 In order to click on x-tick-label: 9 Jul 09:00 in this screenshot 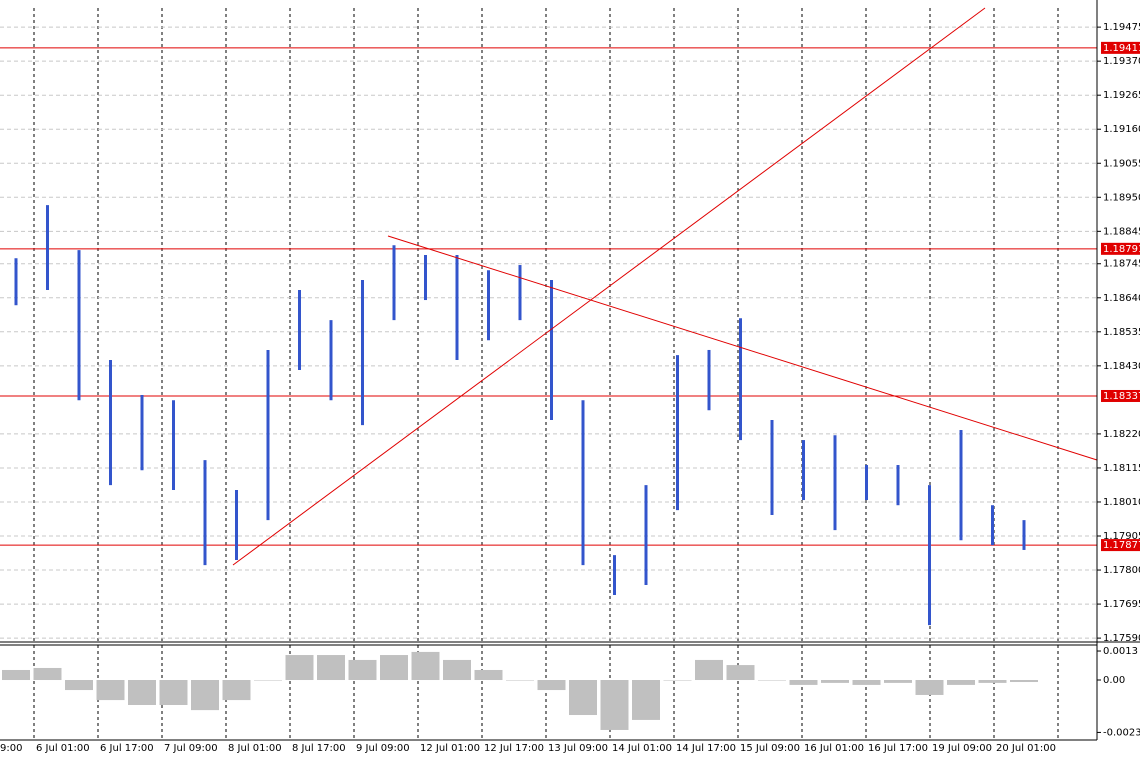, I will do `click(383, 748)`.